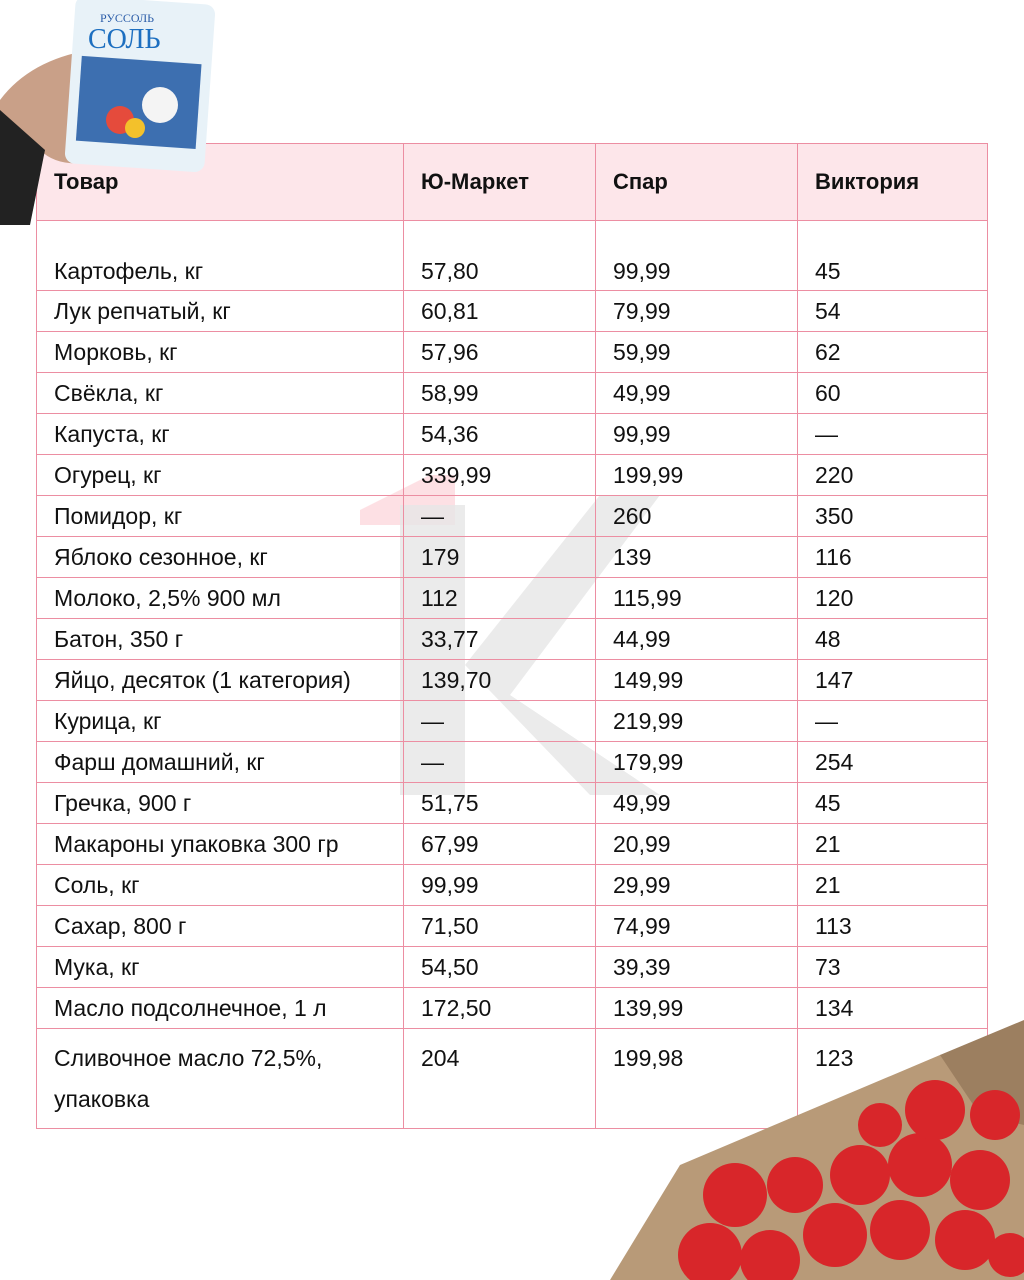 This screenshot has width=1024, height=1280. Describe the element at coordinates (892, 311) in the screenshot. I see `viktoriya-price: 54` at that location.